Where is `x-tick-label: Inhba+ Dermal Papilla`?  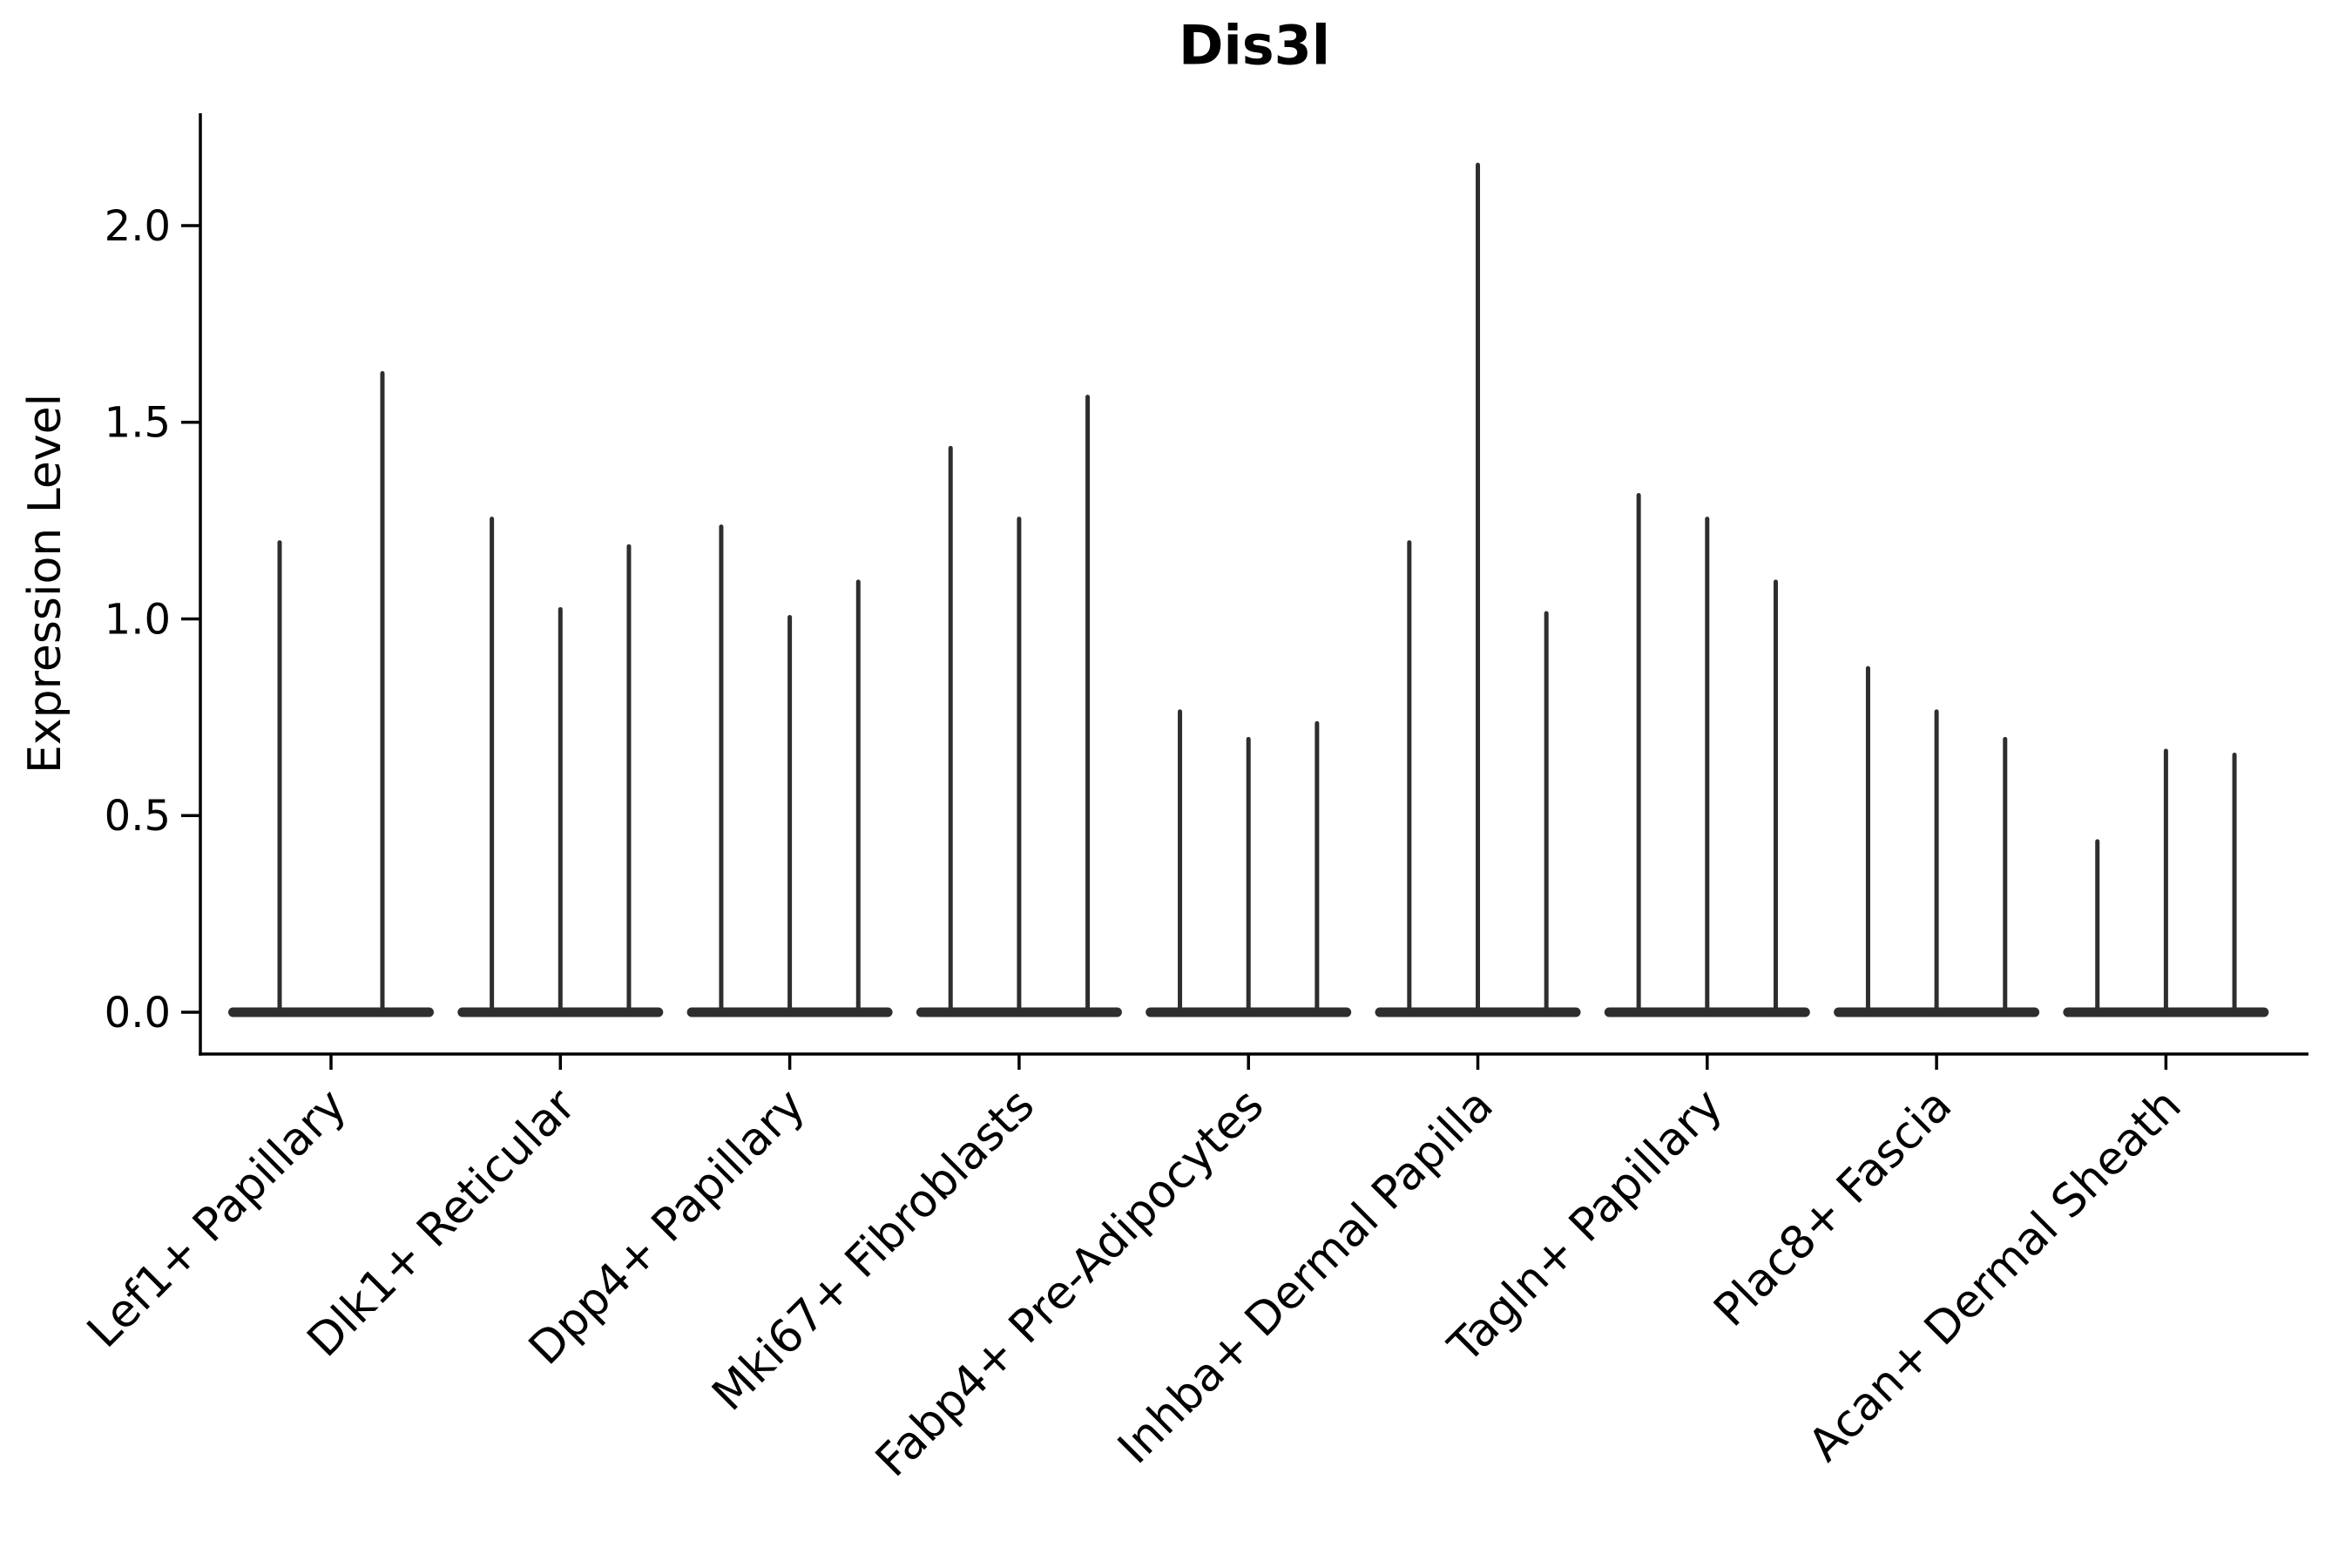
x-tick-label: Inhba+ Dermal Papilla is located at coordinates (1305, 1276).